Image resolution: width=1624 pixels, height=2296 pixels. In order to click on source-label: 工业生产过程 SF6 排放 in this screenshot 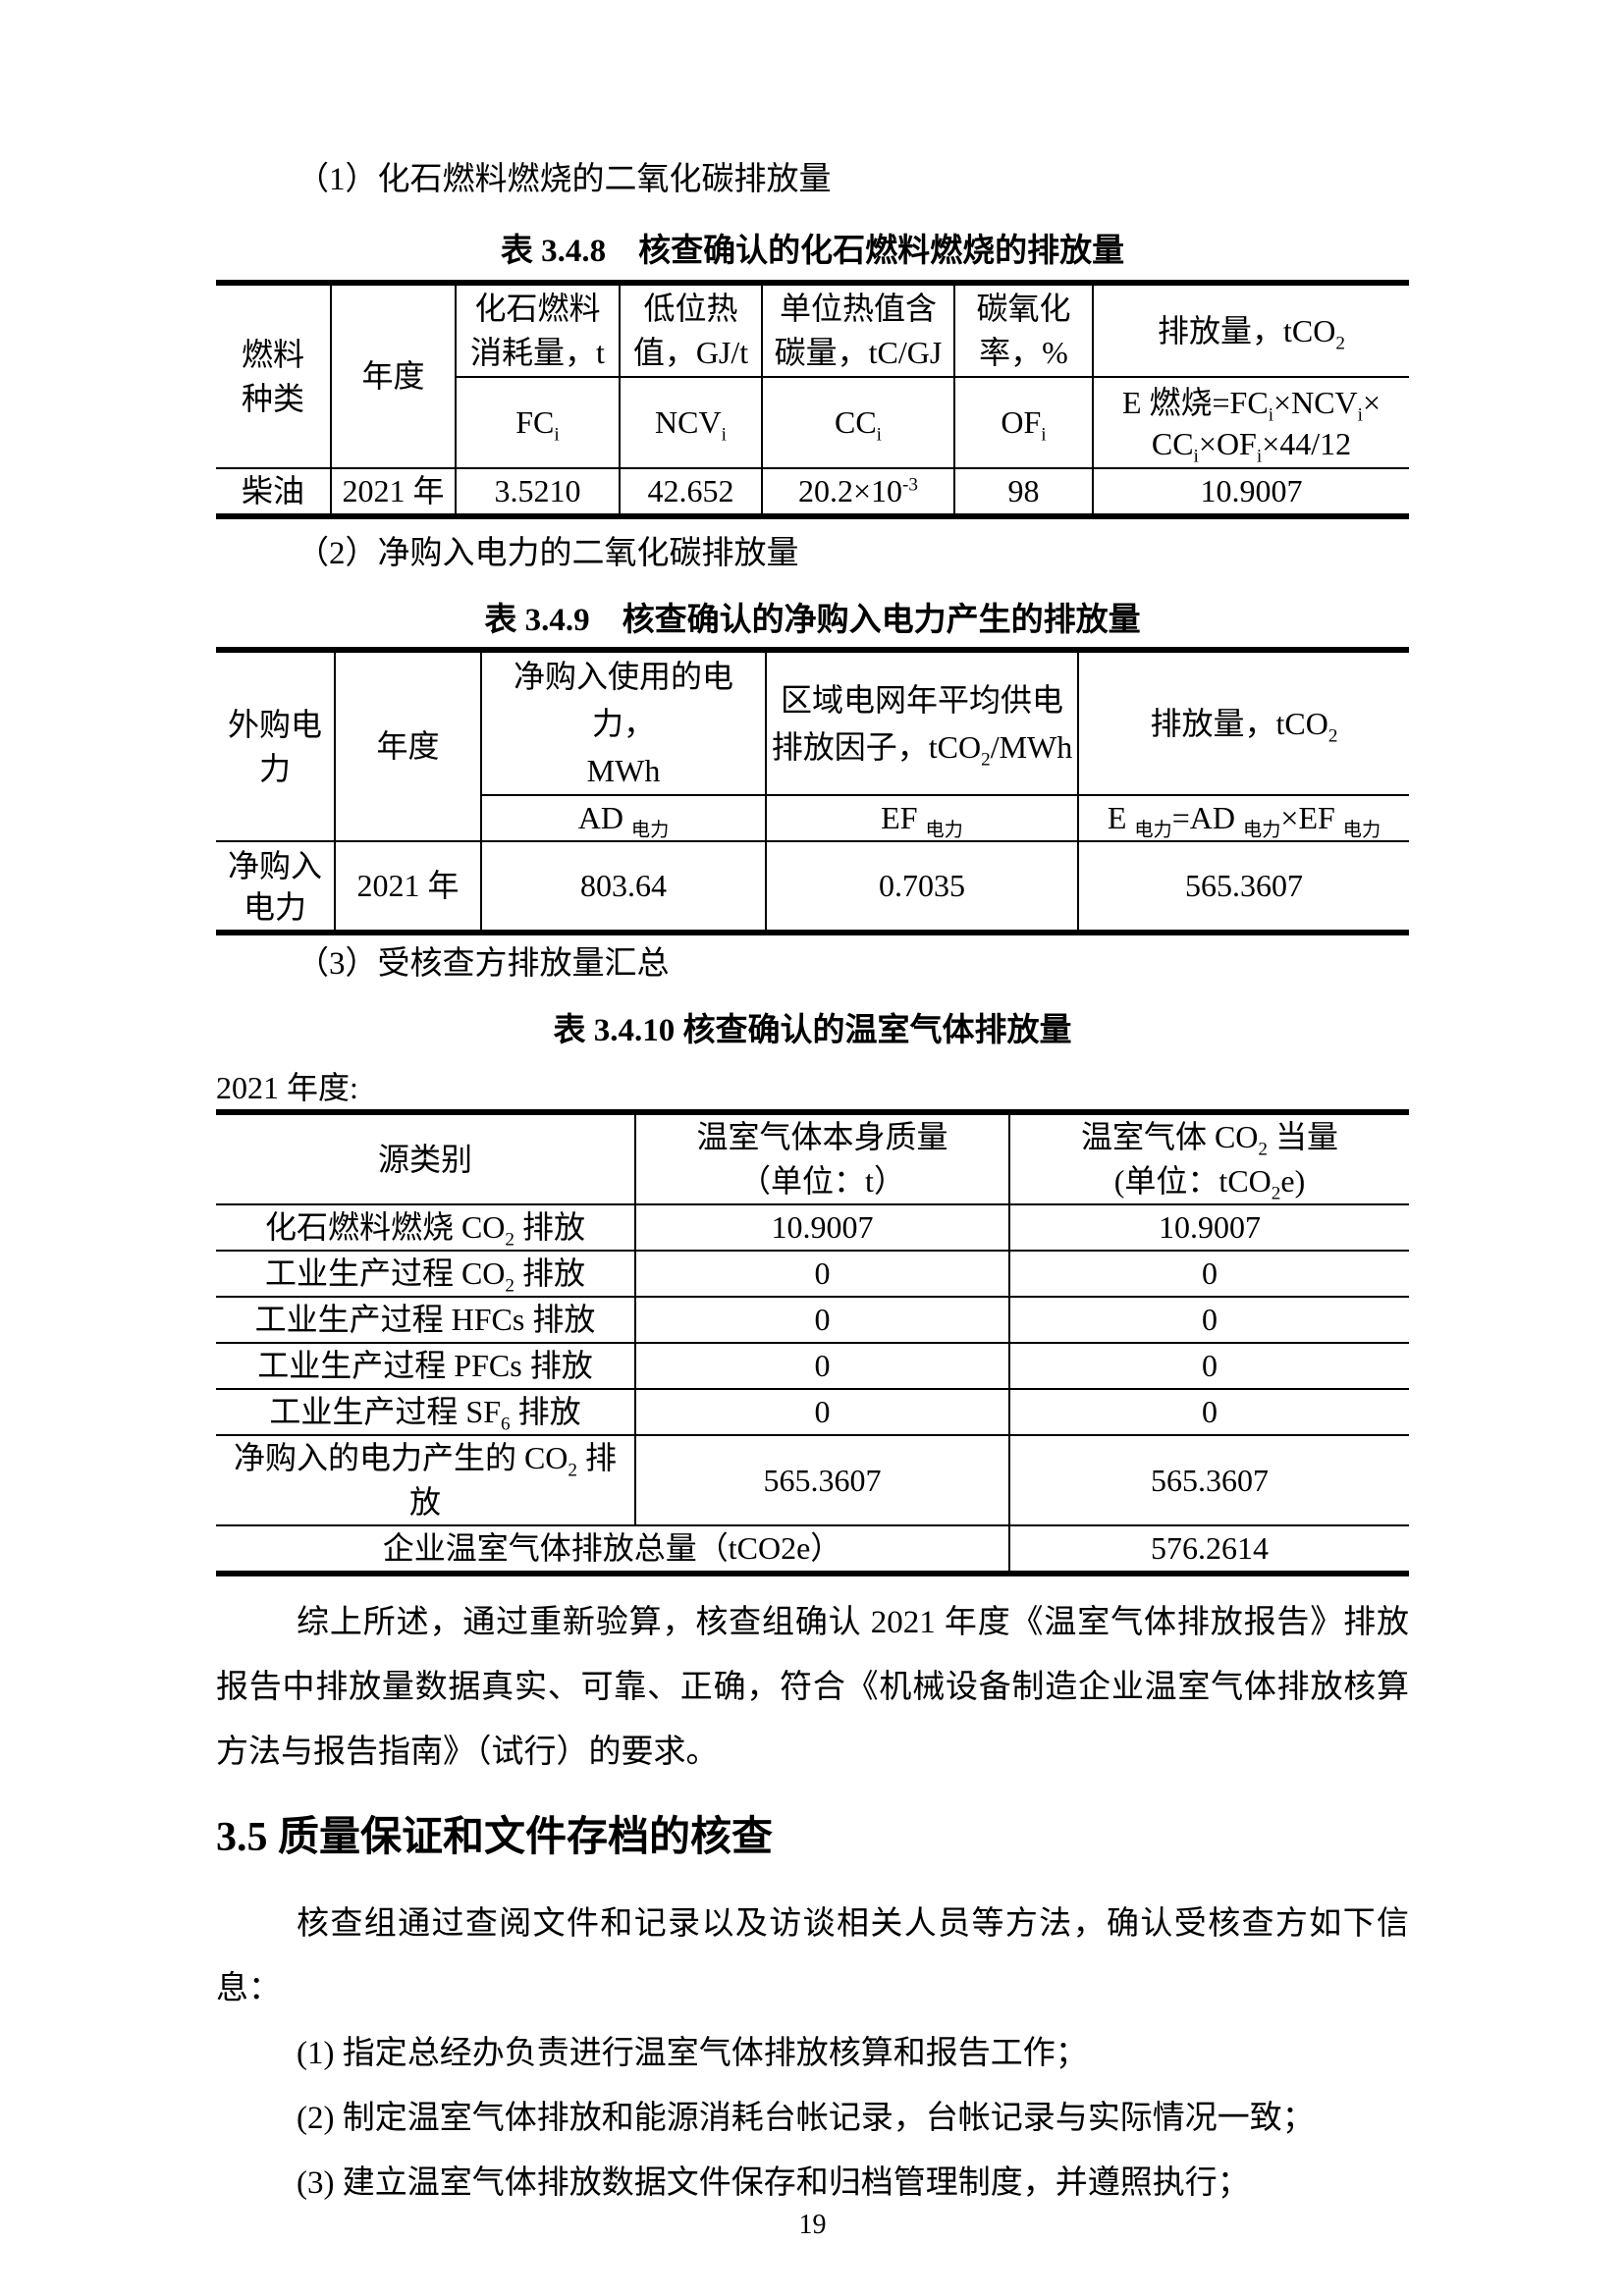, I will do `click(426, 1412)`.